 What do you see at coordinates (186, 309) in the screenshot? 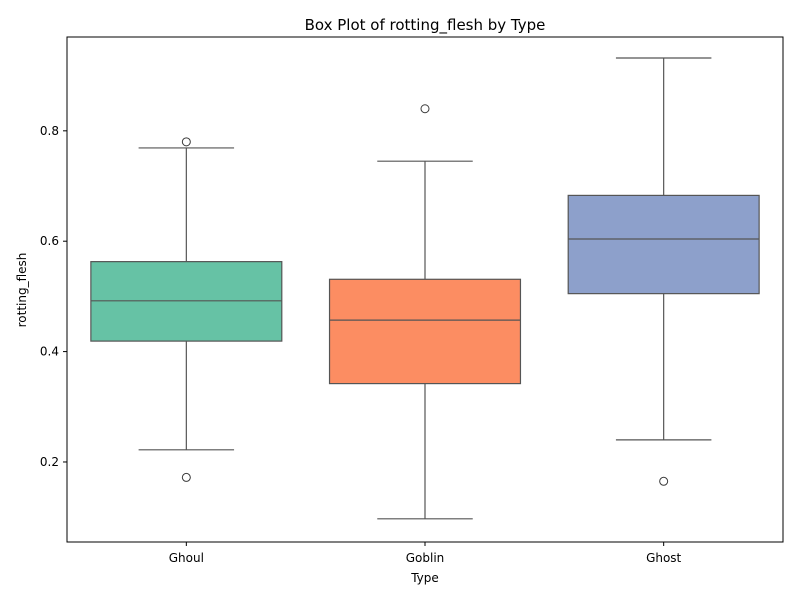
I see `box-group-ghoul` at bounding box center [186, 309].